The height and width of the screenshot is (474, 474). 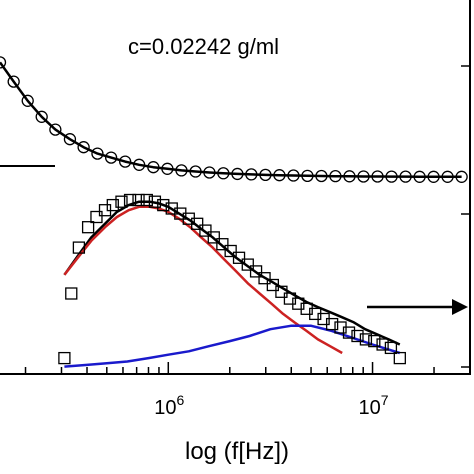 What do you see at coordinates (236, 451) in the screenshot?
I see `x-axis-label: log (f[Hz])` at bounding box center [236, 451].